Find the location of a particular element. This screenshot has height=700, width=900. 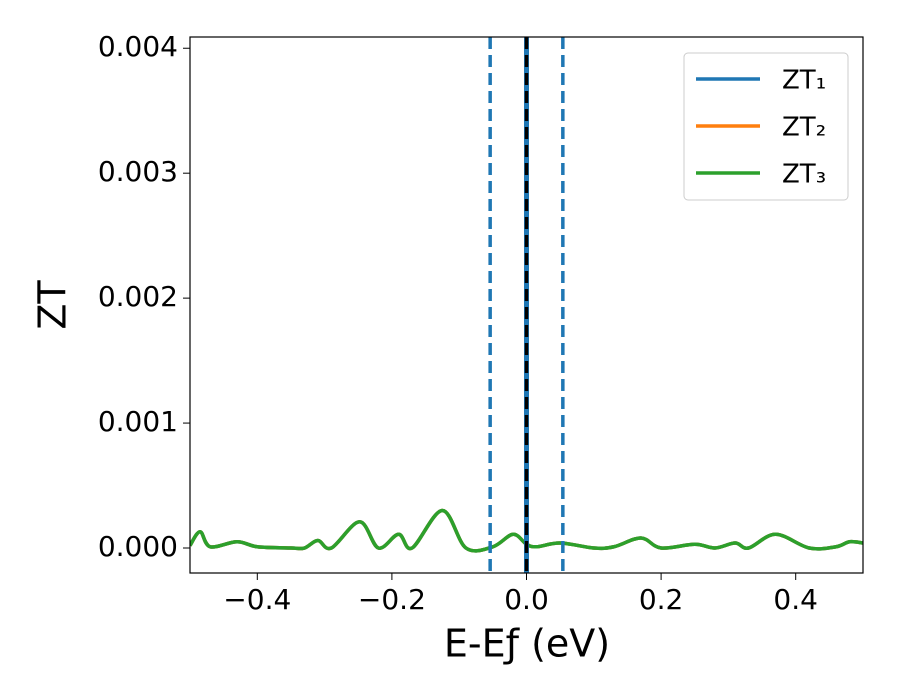

x-tick-label: −0.2 is located at coordinates (392, 599).